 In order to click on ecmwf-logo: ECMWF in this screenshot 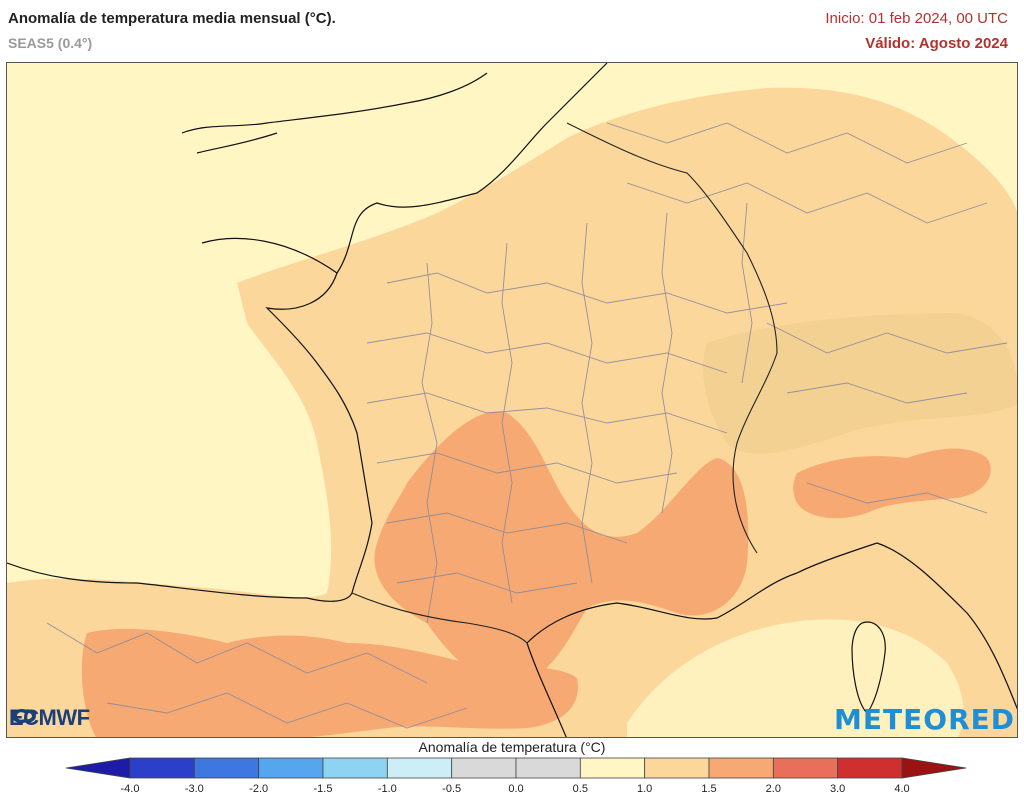, I will do `click(49, 718)`.